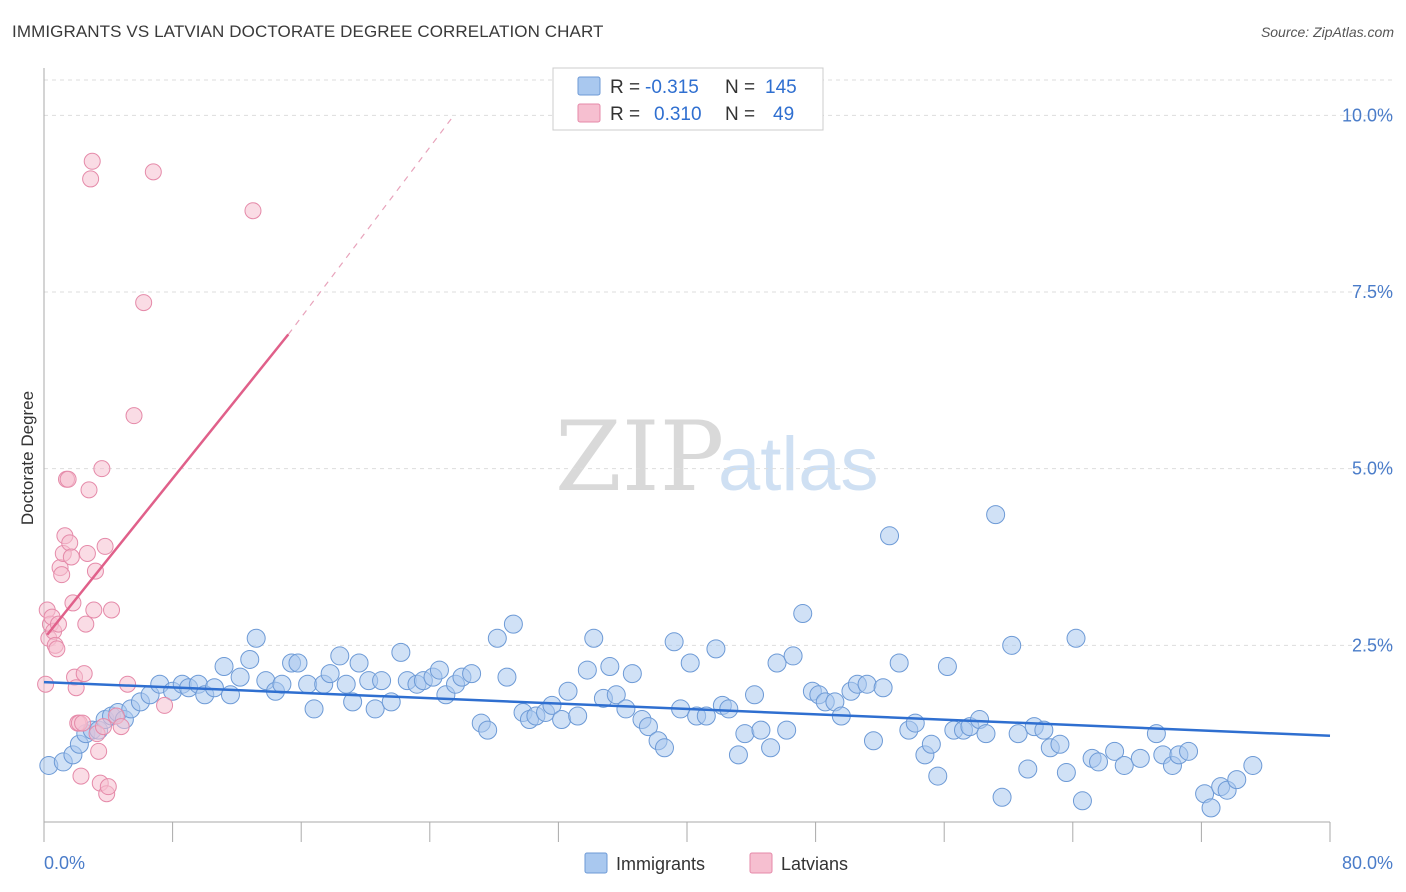 Image resolution: width=1406 pixels, height=892 pixels. I want to click on bottom-legend-label-immigrants: Immigrants, so click(660, 864).